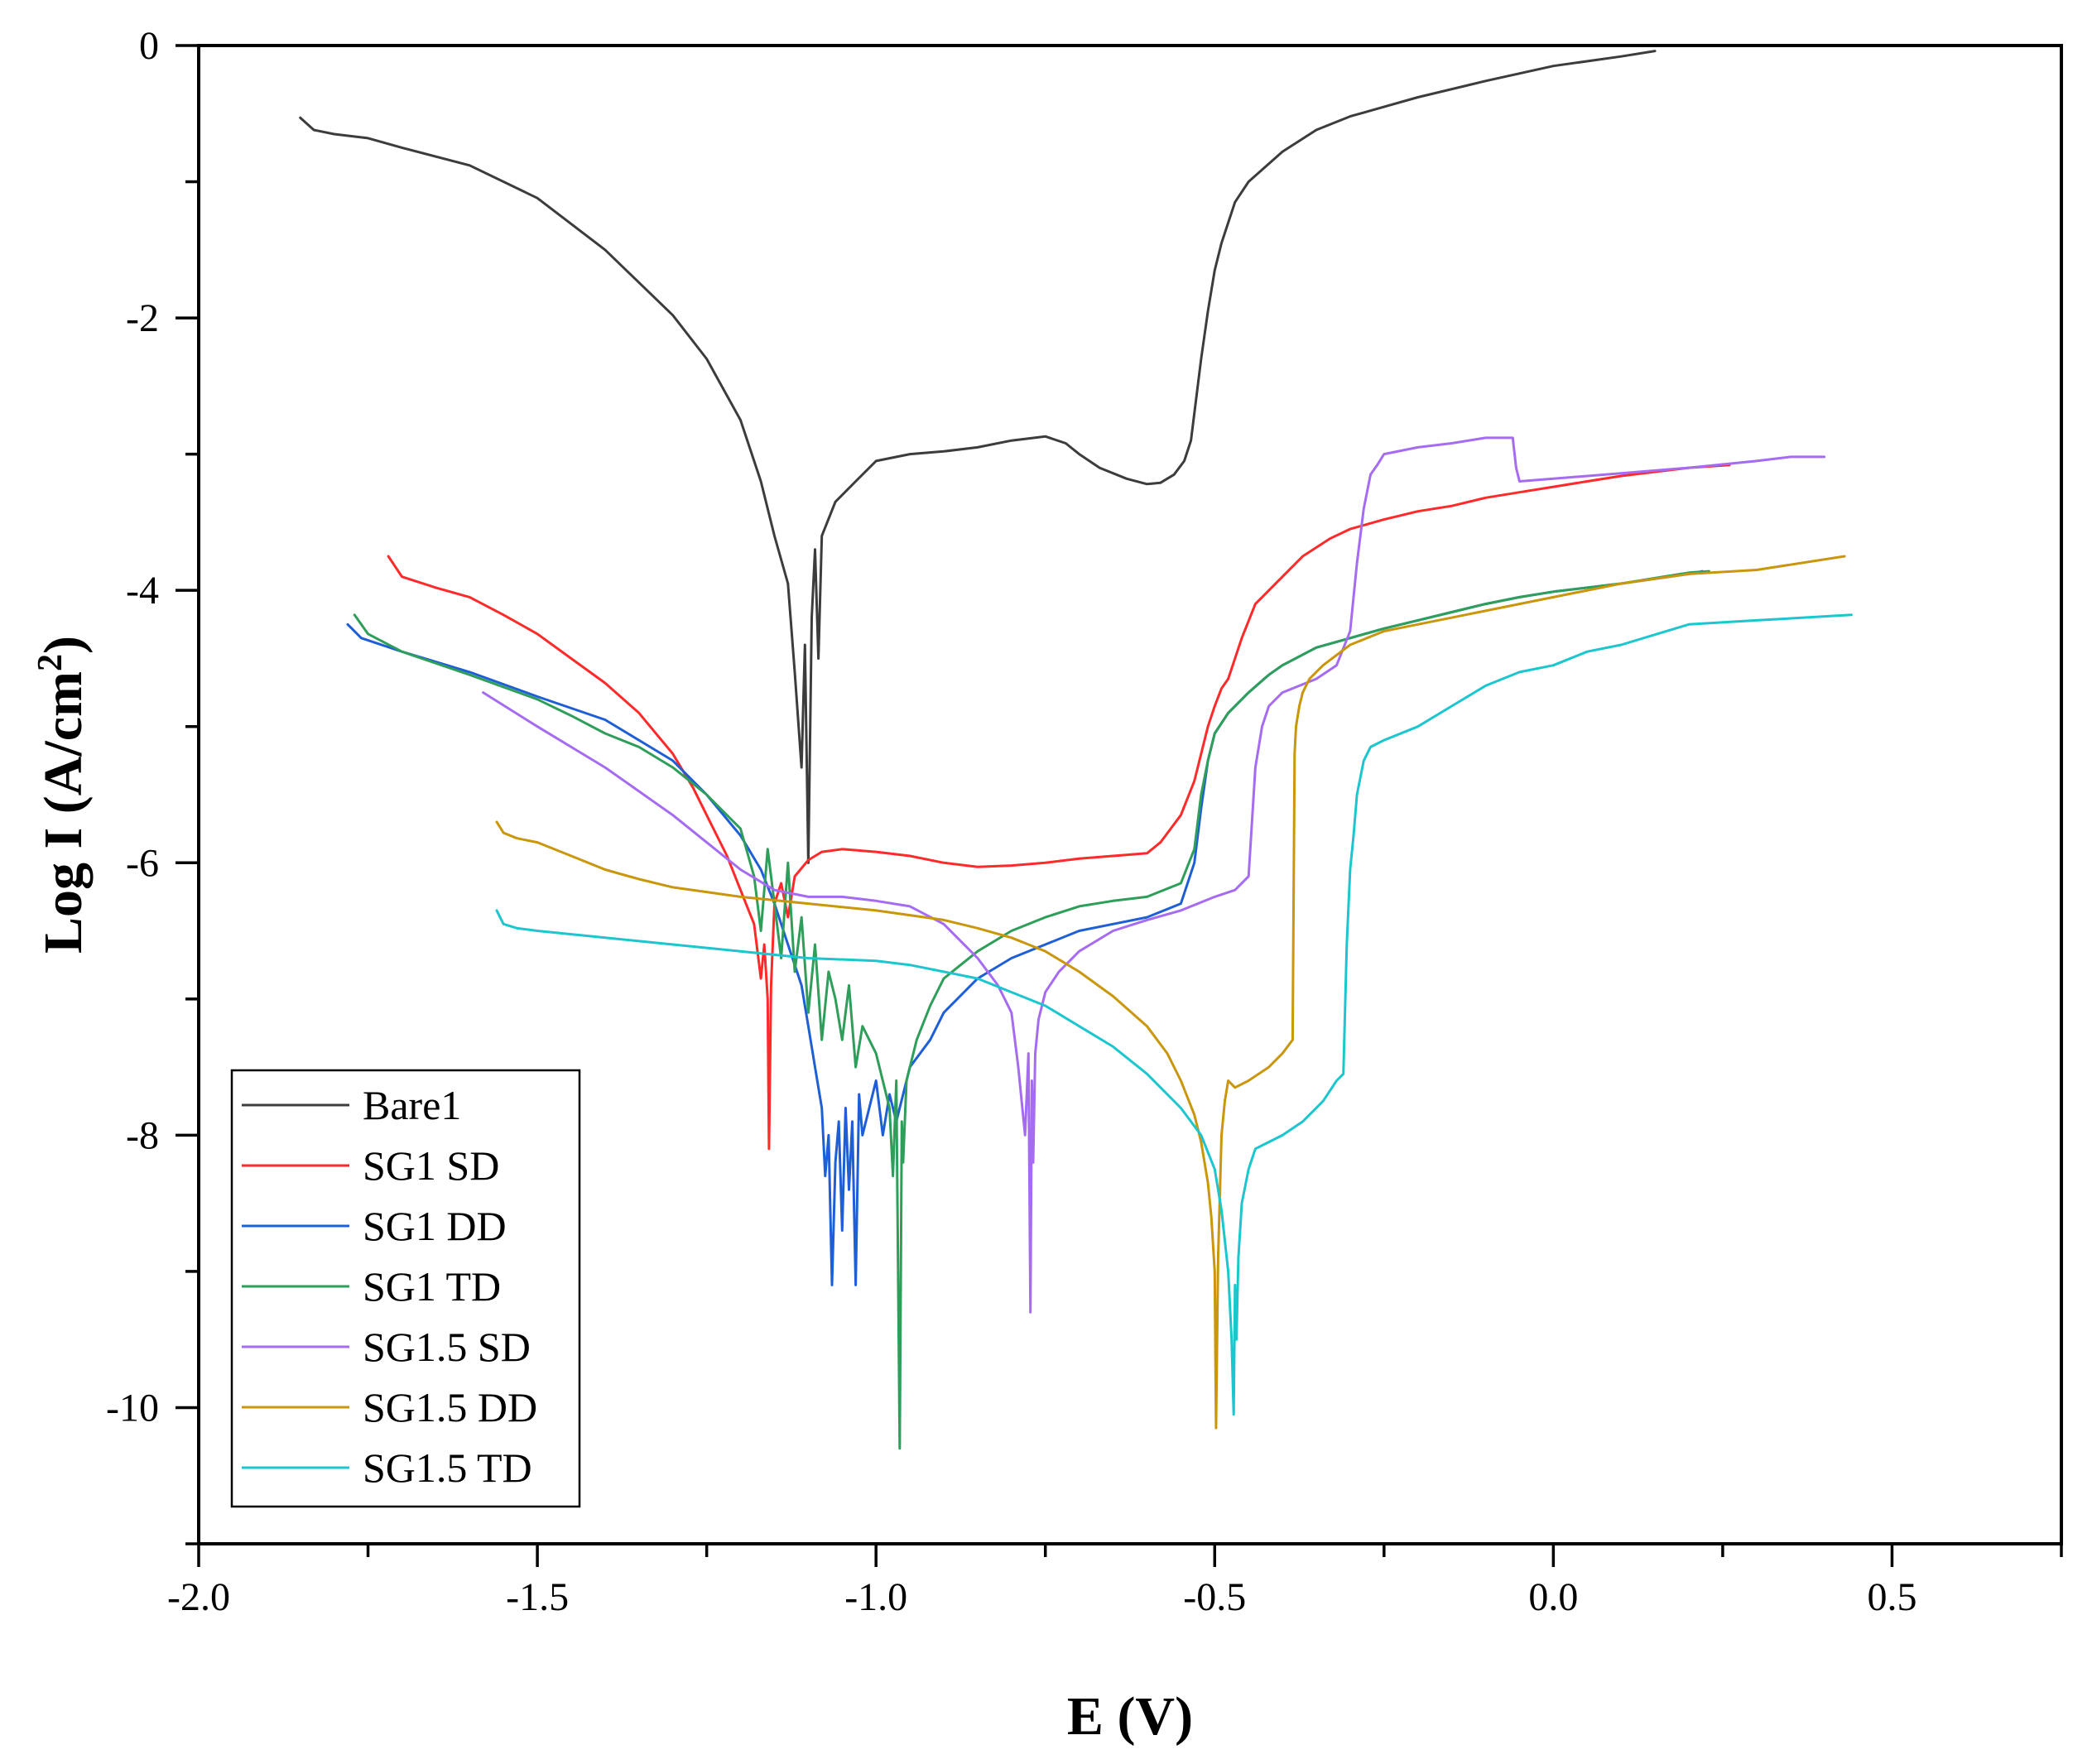  What do you see at coordinates (1214, 1597) in the screenshot?
I see `x-tick-label: -0.5` at bounding box center [1214, 1597].